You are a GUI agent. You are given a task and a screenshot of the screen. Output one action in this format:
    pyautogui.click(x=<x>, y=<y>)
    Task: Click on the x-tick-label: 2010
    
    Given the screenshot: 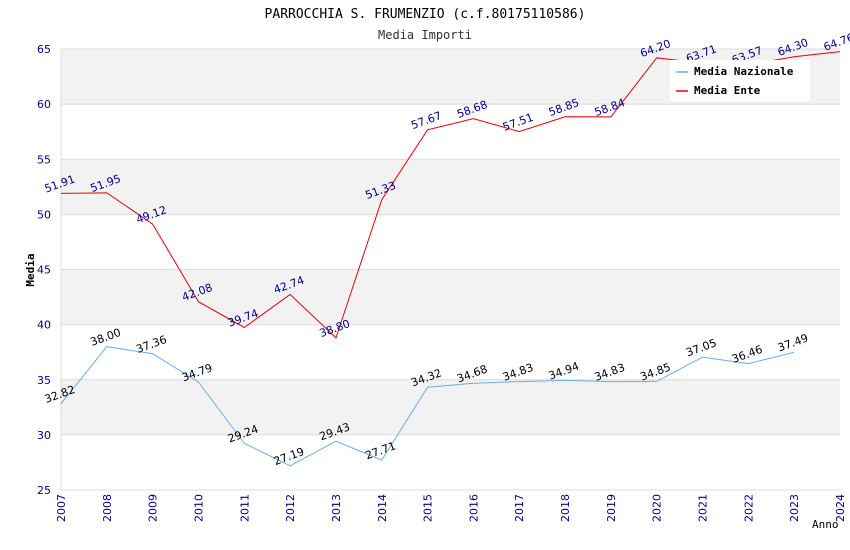 What is the action you would take?
    pyautogui.click(x=198, y=508)
    